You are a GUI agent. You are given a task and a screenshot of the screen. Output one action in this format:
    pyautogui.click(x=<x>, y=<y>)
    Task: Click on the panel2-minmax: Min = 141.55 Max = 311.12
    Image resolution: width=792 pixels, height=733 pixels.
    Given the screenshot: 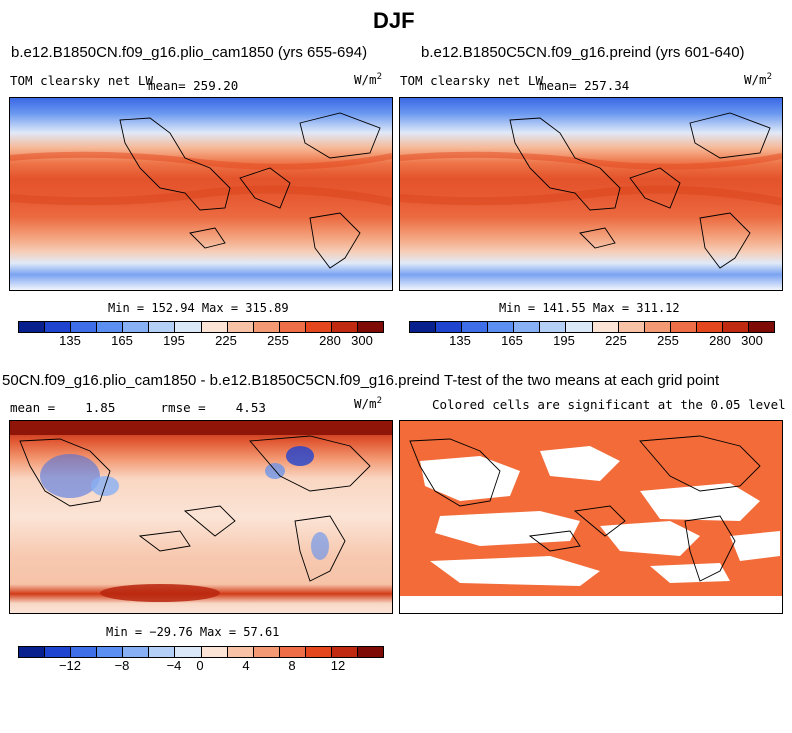 What is the action you would take?
    pyautogui.click(x=589, y=308)
    